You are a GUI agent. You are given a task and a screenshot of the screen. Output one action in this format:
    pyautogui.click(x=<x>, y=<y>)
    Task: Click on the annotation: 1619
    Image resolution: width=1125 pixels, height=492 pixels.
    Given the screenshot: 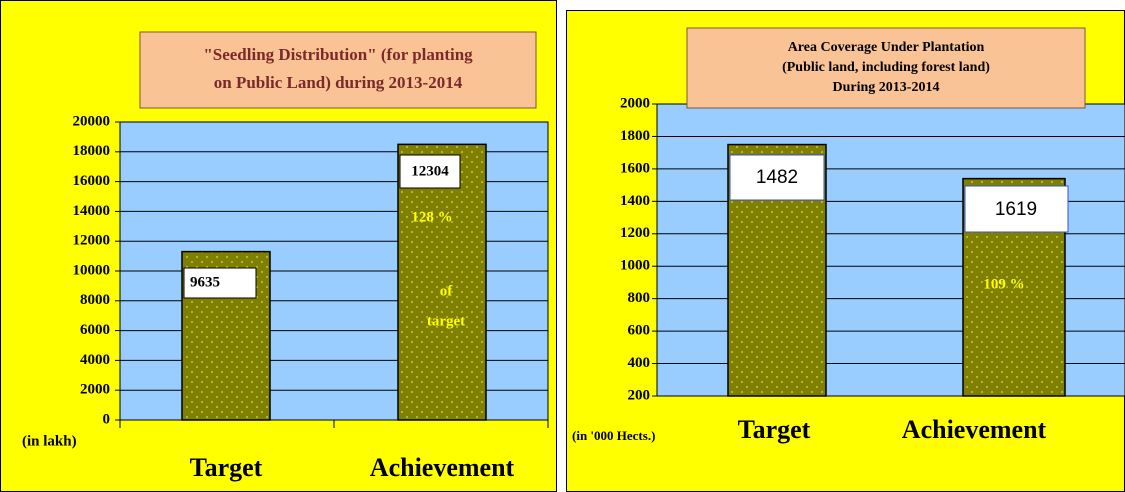 What is the action you would take?
    pyautogui.click(x=1016, y=209)
    